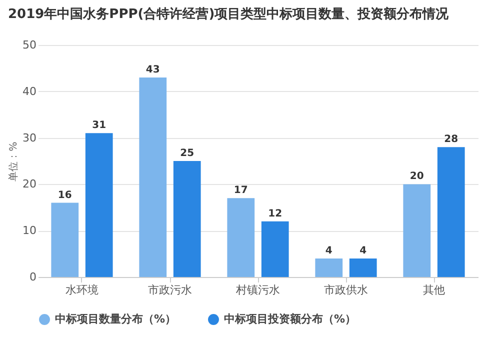  I want to click on chart-title: 2019年中国水务PPP(合特许经营)项目类型中标项目数量、投资额分布情况, so click(229, 14).